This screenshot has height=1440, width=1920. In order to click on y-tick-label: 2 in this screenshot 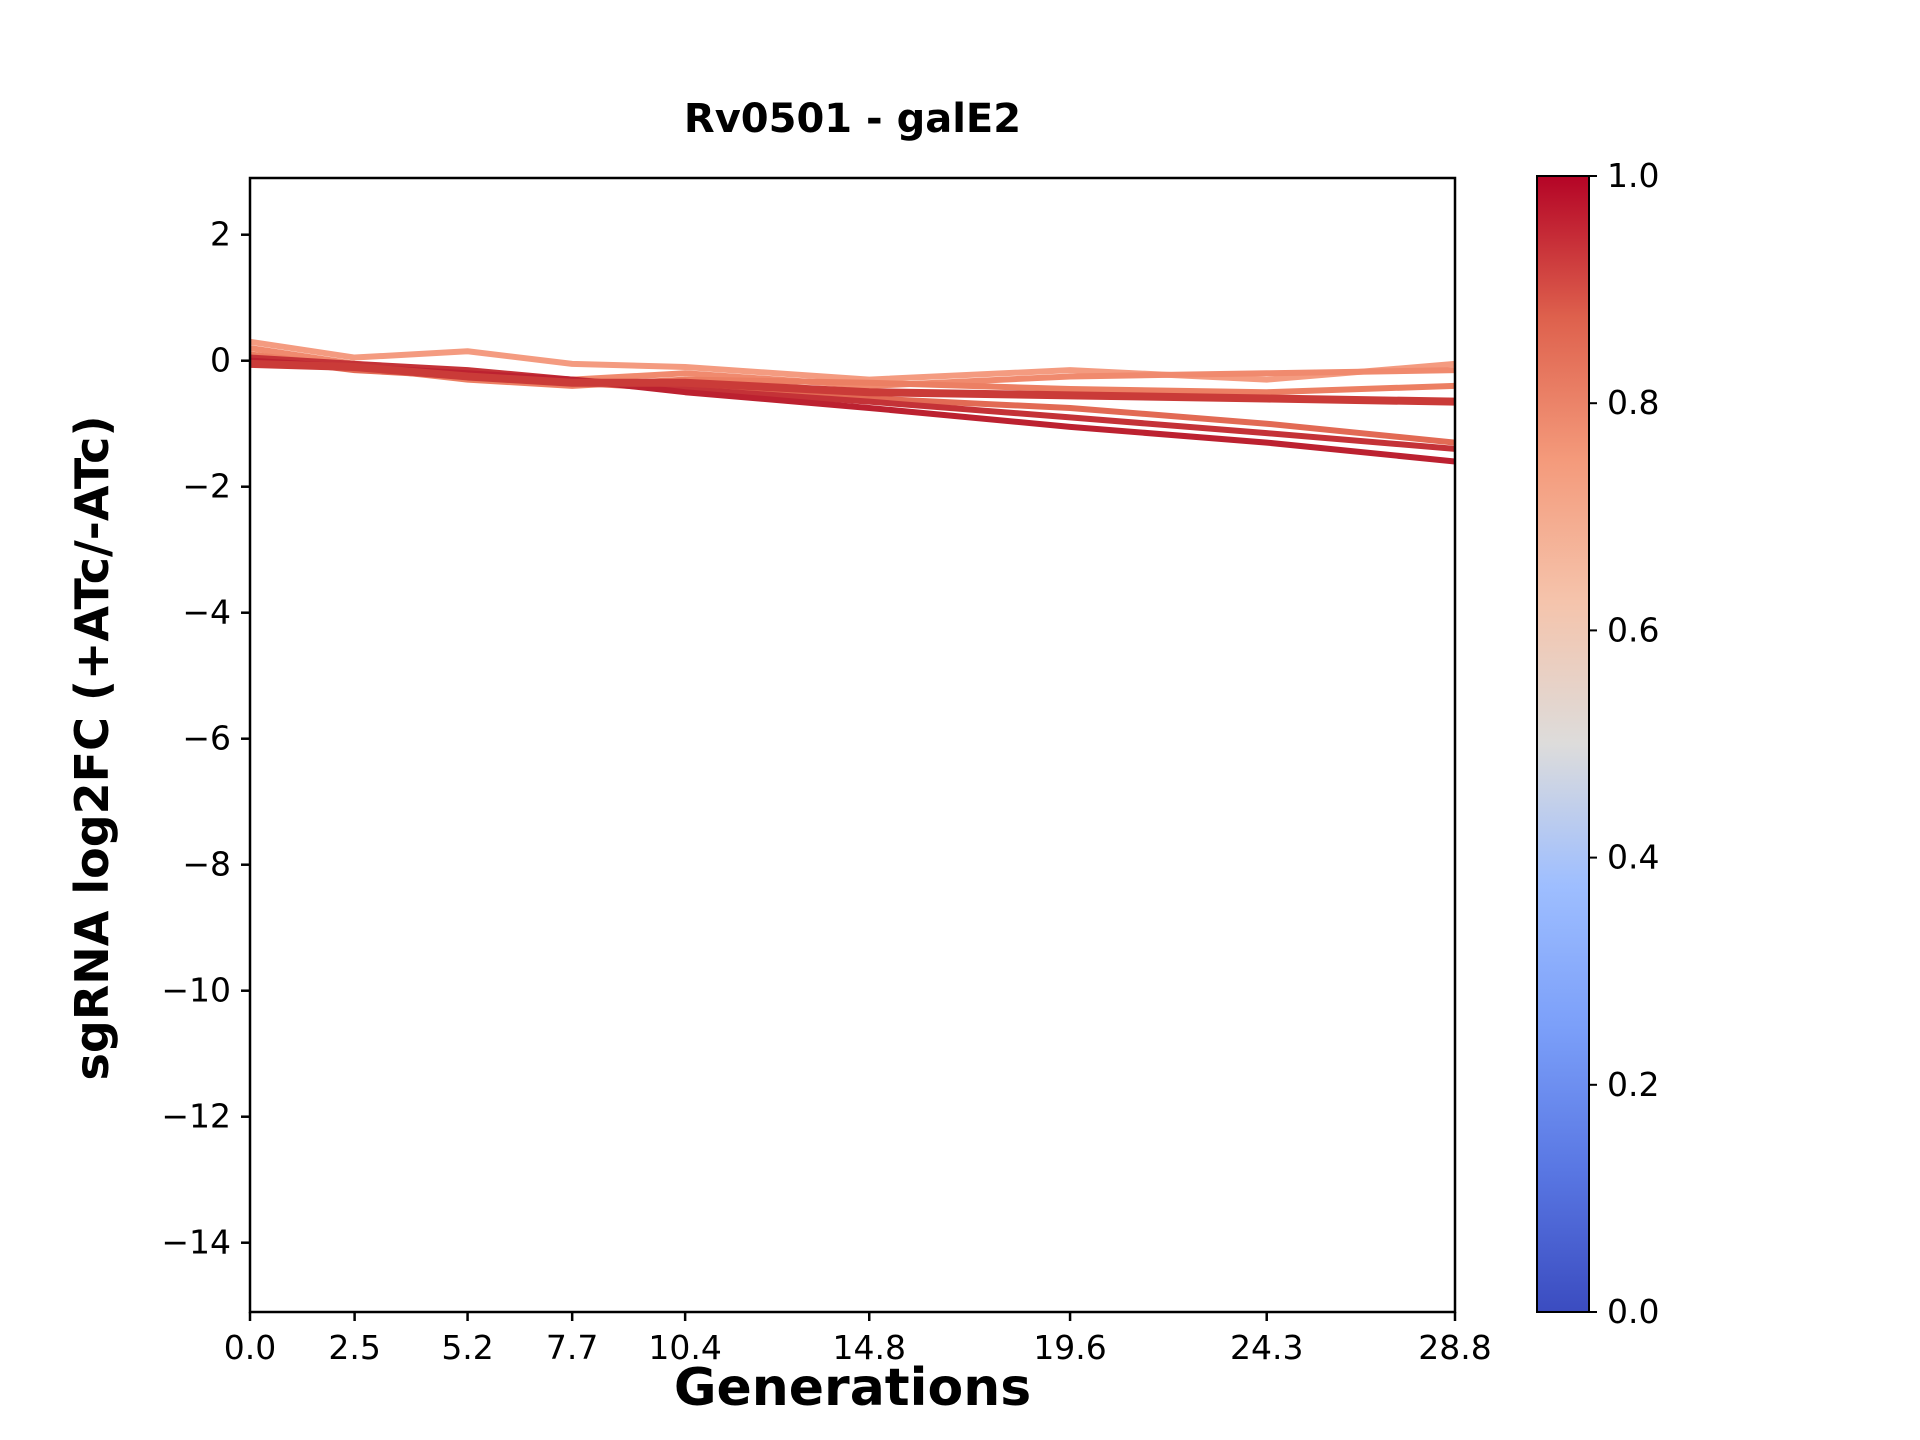, I will do `click(220, 234)`.